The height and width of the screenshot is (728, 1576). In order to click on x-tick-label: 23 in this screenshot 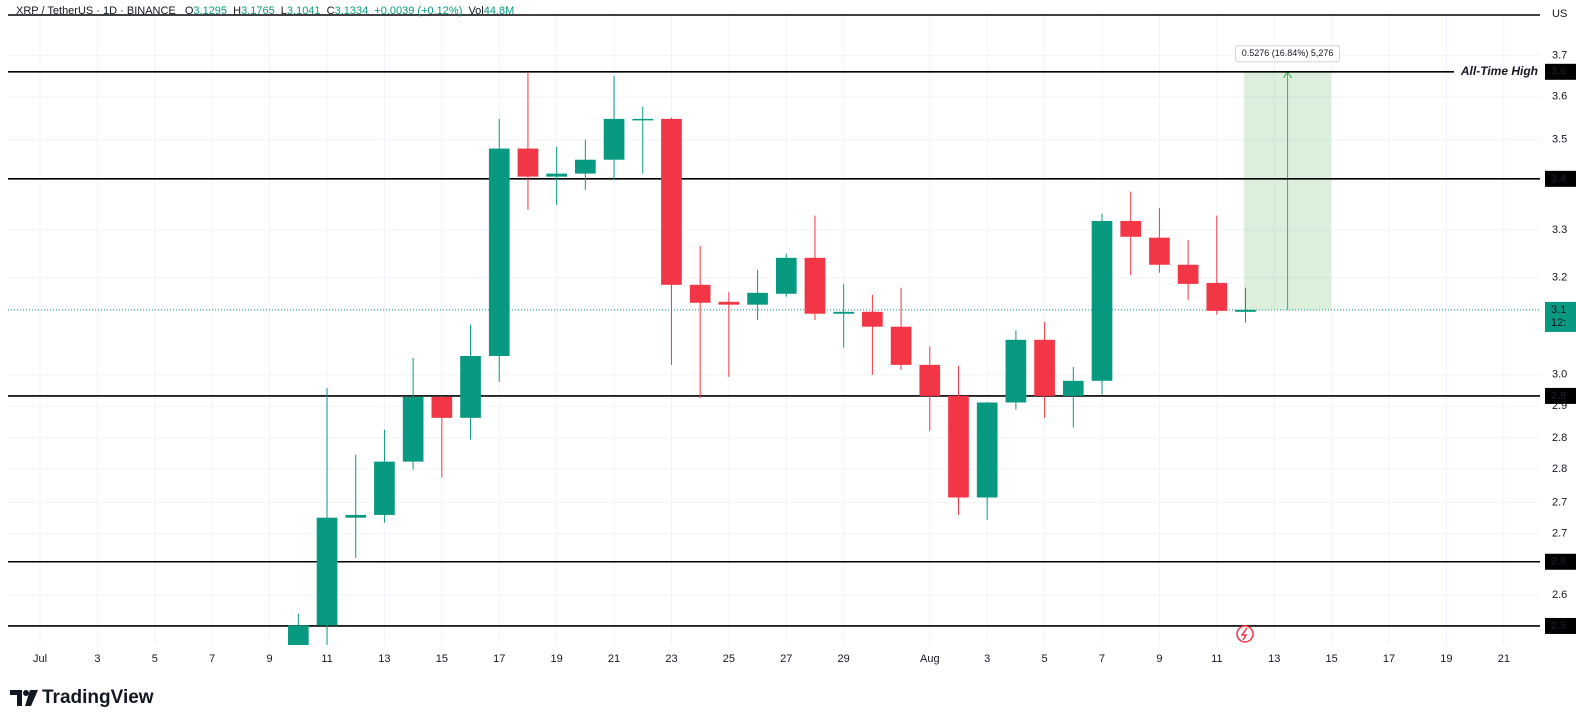, I will do `click(671, 659)`.